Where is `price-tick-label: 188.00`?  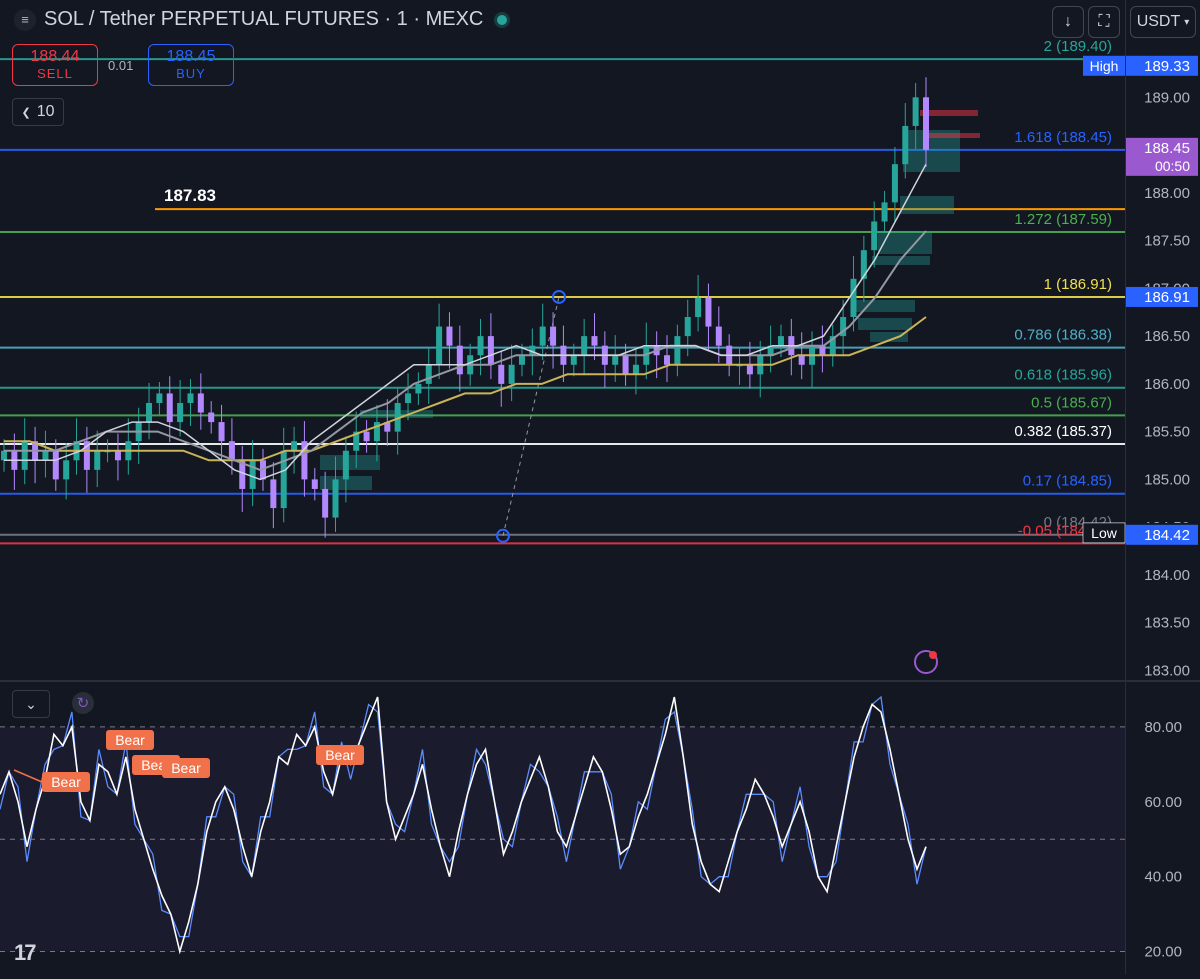
price-tick-label: 188.00 is located at coordinates (1167, 193).